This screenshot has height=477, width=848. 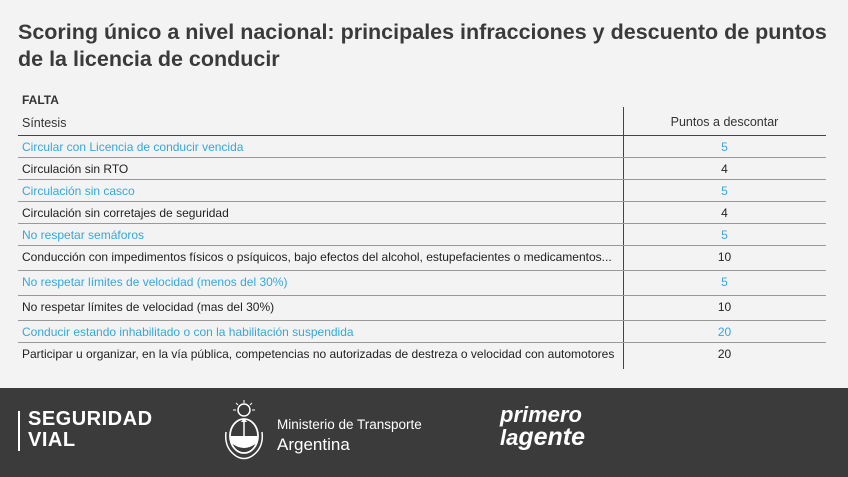 I want to click on argentina-coat-of-arms-icon, so click(x=244, y=430).